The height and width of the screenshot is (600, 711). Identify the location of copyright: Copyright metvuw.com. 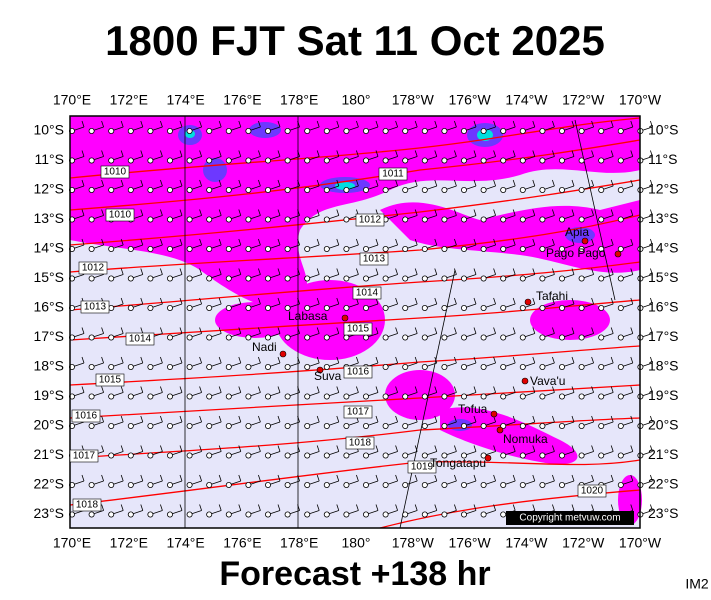
(569, 518).